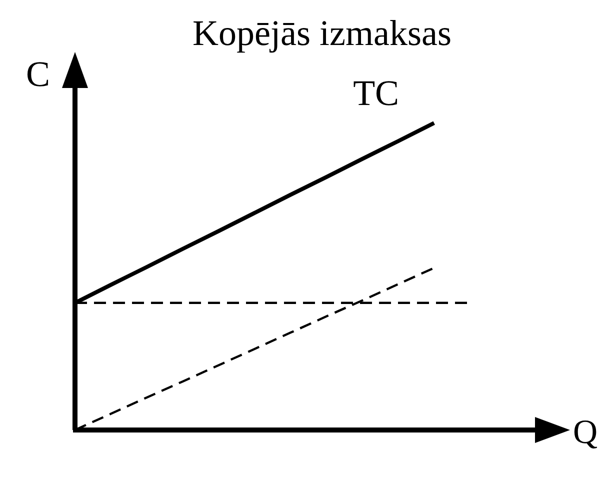 This screenshot has width=606, height=478. I want to click on chart-title: Kopējās izmaksas, so click(322, 33).